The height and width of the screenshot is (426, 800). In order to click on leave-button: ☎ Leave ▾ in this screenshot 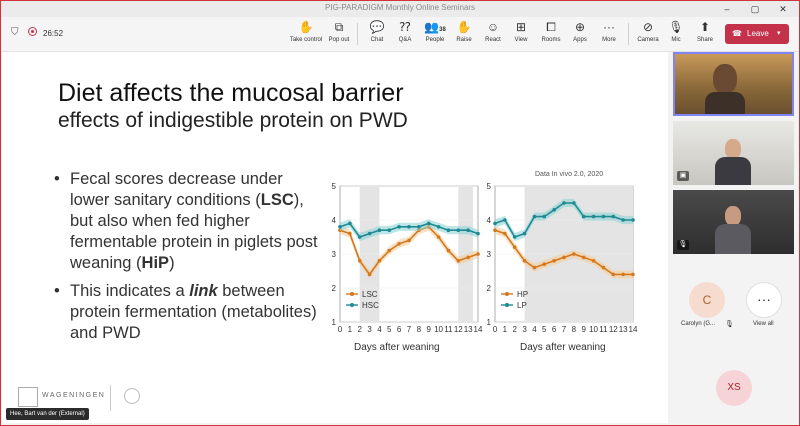, I will do `click(757, 34)`.